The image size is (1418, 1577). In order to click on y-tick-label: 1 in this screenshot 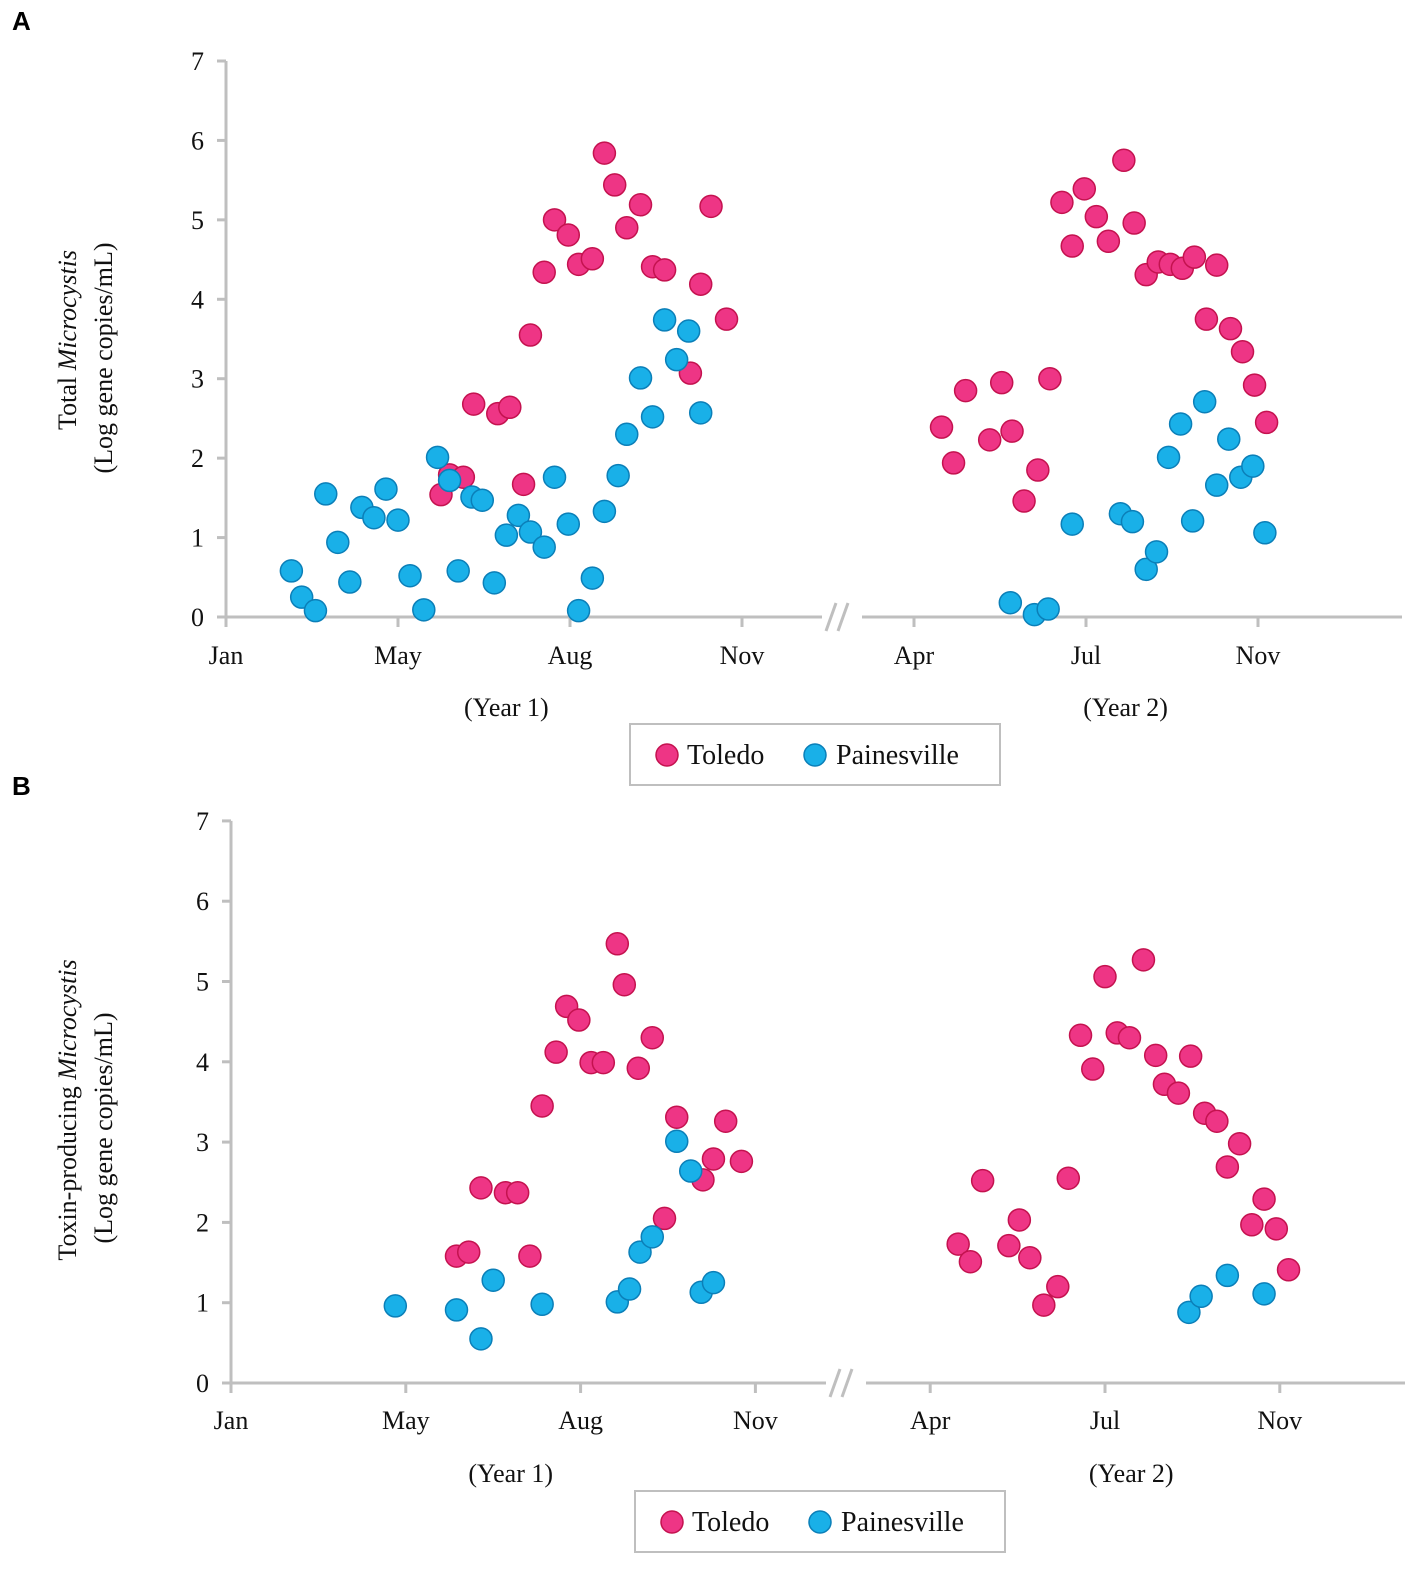, I will do `click(202, 1303)`.